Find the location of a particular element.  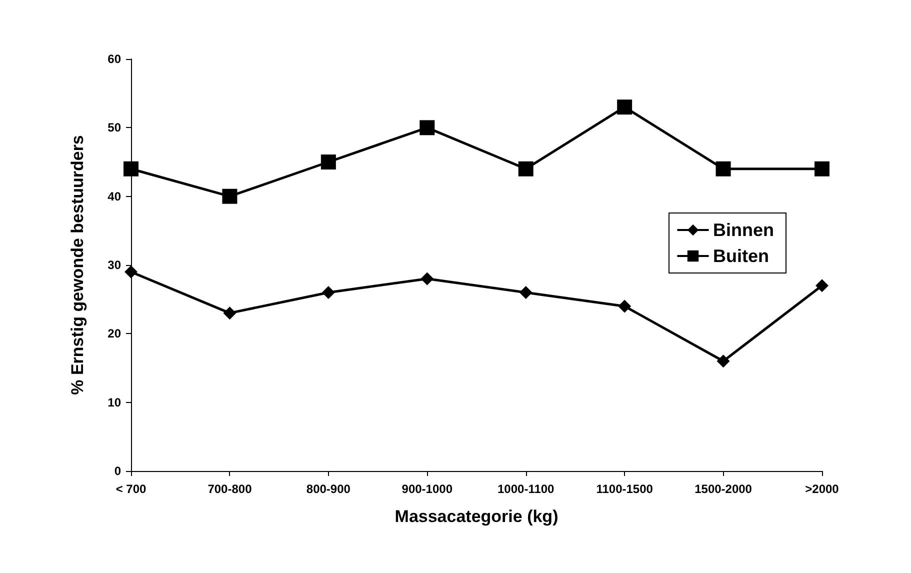

x-tick-label: 700-800 is located at coordinates (230, 489).